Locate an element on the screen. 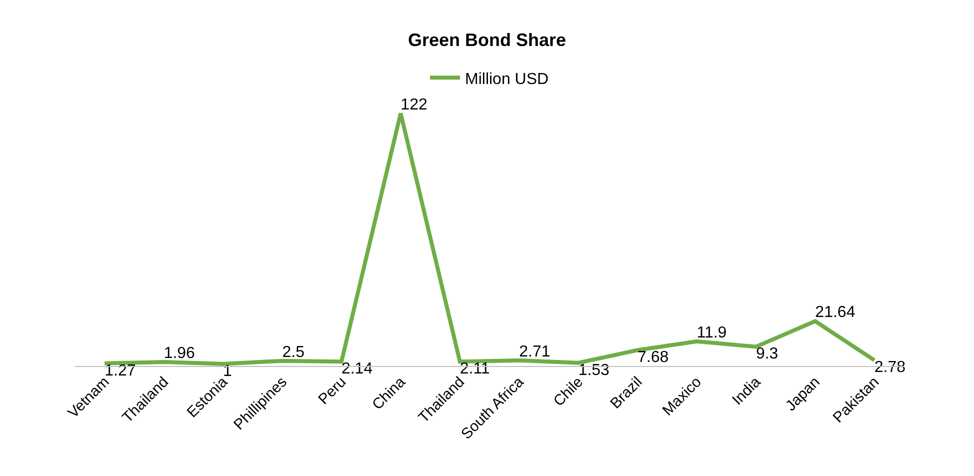 This screenshot has width=974, height=476. data-label: 1.96 is located at coordinates (180, 353).